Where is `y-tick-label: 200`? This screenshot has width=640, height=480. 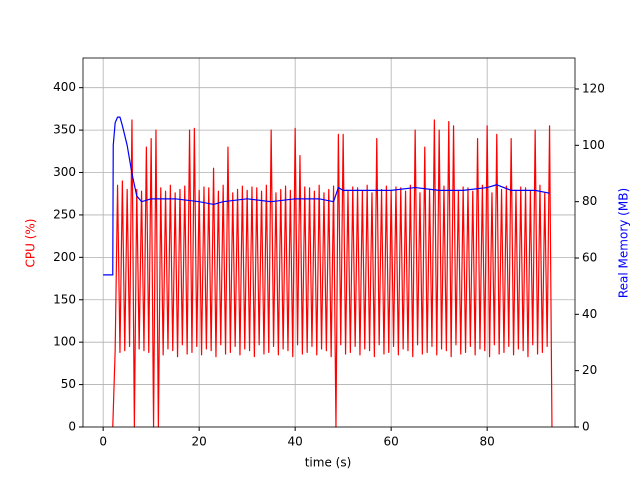 y-tick-label: 200 is located at coordinates (64, 257).